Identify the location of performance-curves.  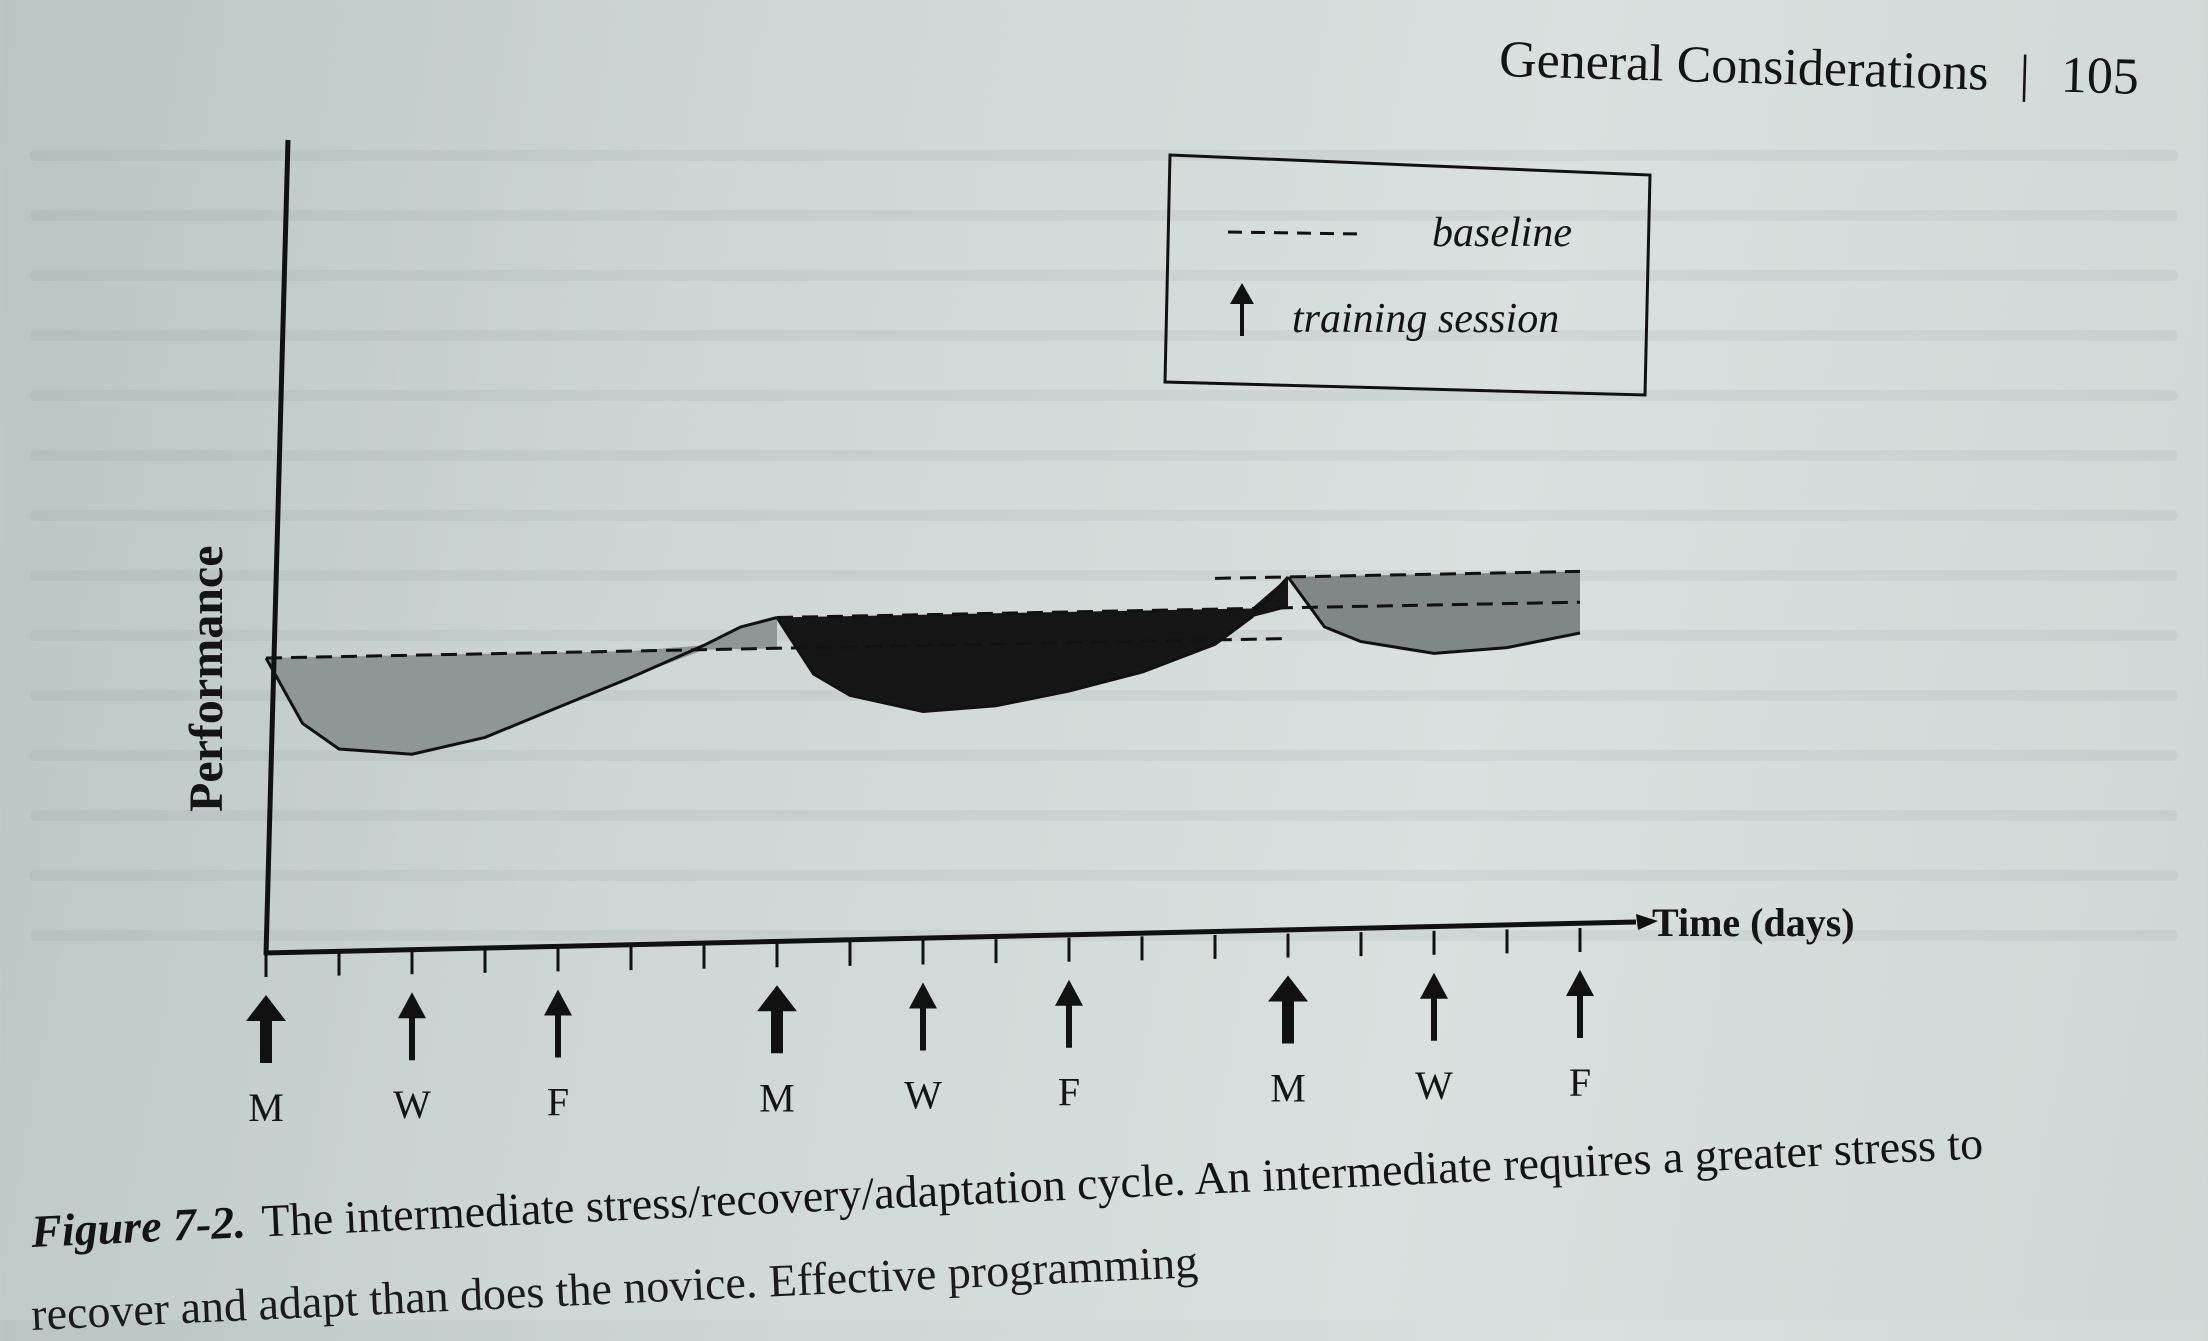
(922, 665).